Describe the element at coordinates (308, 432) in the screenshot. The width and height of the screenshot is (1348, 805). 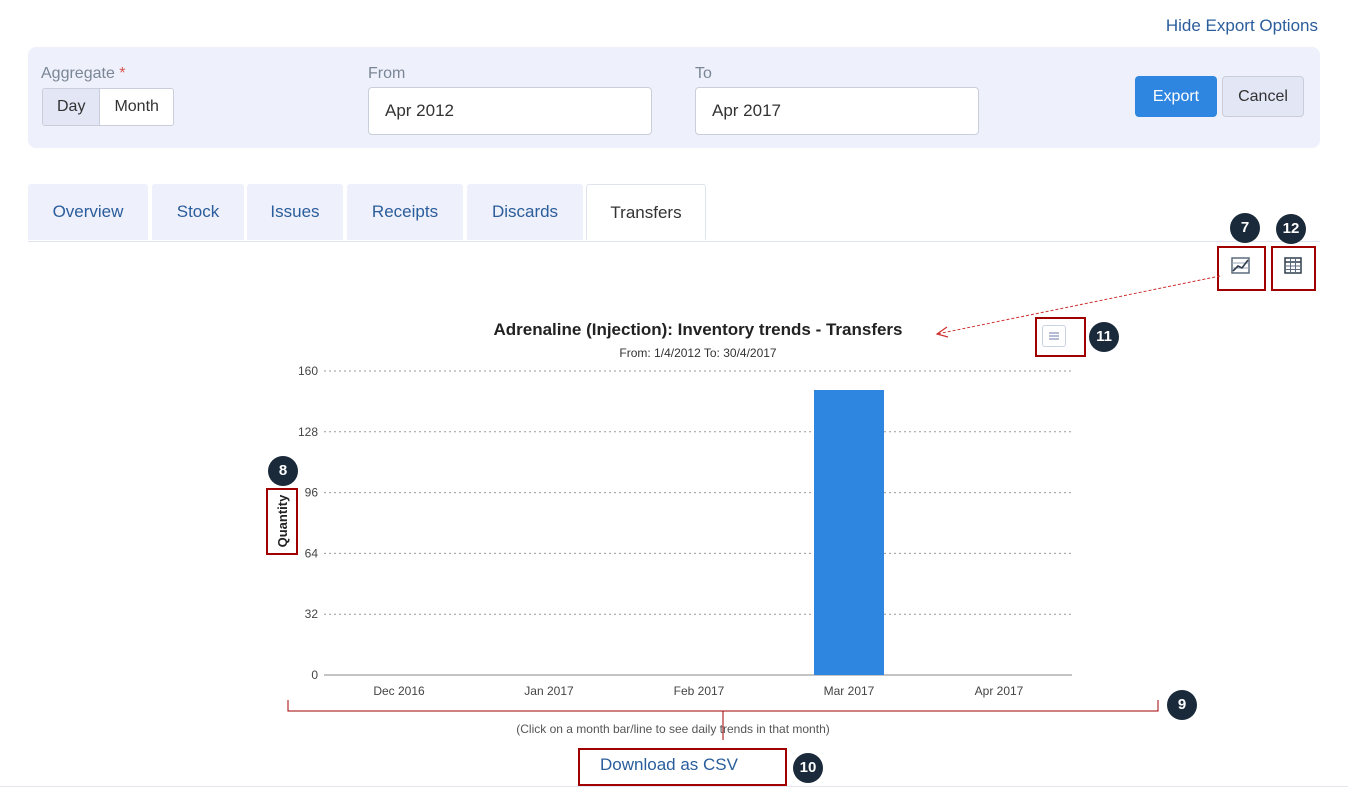
I see `y-tick-label: 128` at that location.